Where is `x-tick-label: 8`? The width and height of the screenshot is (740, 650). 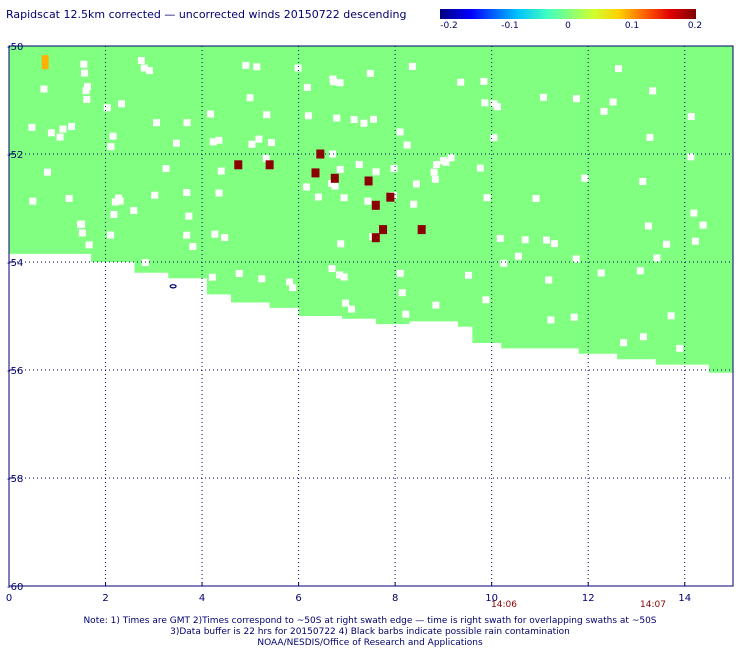 x-tick-label: 8 is located at coordinates (395, 598).